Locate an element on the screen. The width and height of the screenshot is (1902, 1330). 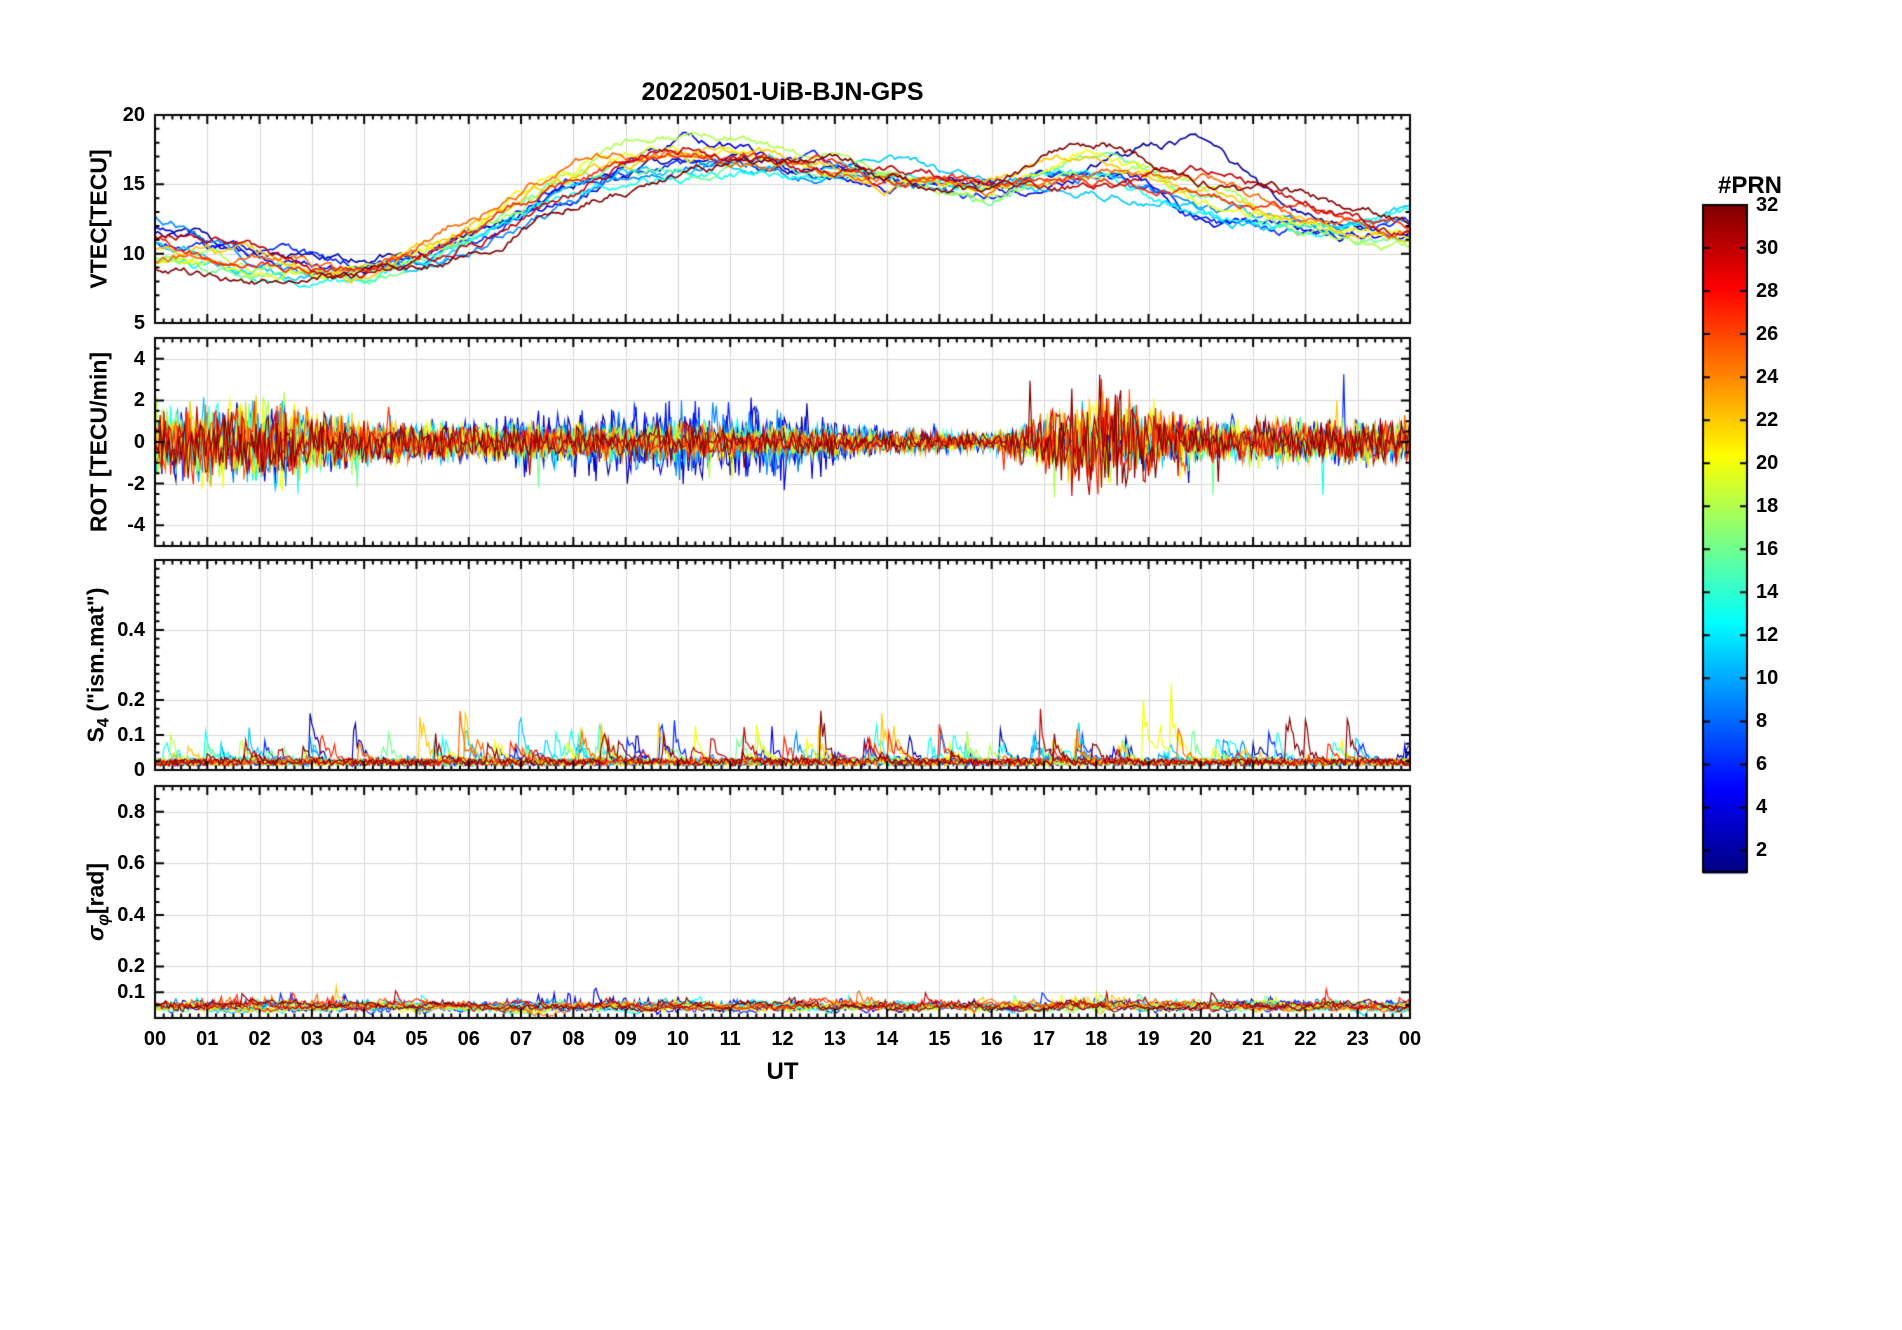
y-tick-label: 15 is located at coordinates (133, 184).